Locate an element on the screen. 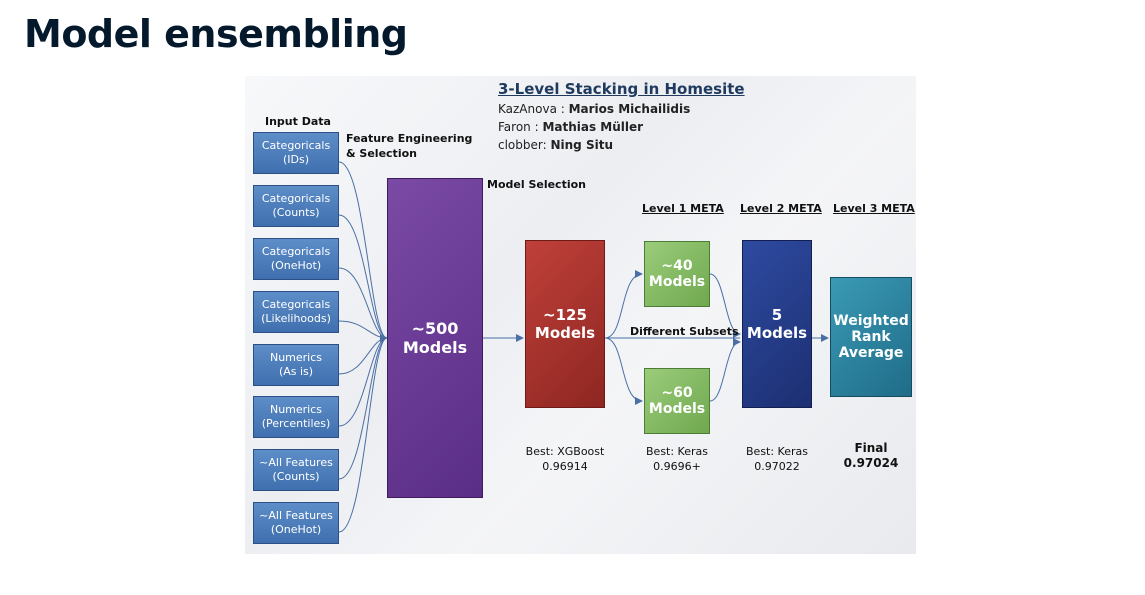 The image size is (1145, 595). result-final: Final 0.97024 is located at coordinates (871, 455).